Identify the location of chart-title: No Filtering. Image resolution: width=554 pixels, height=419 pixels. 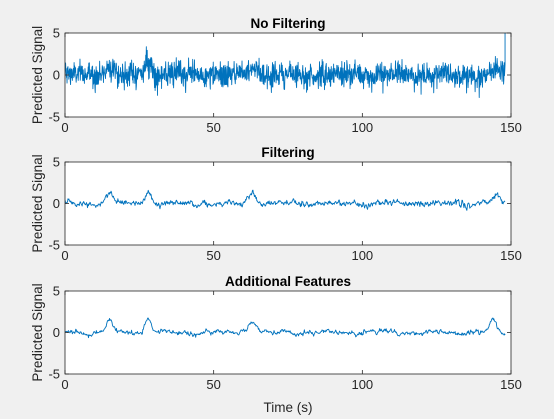
(288, 23).